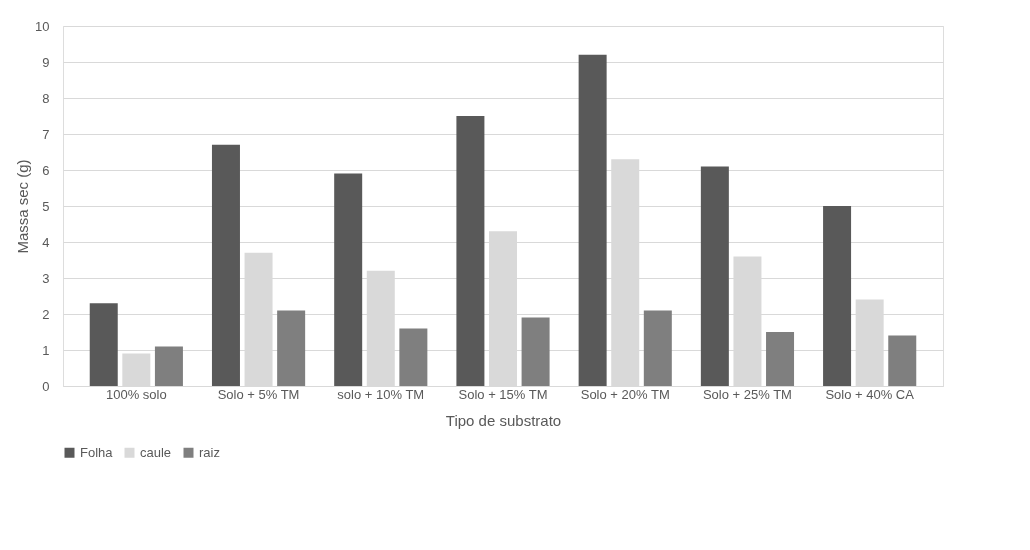 Image resolution: width=1030 pixels, height=550 pixels. What do you see at coordinates (97, 452) in the screenshot?
I see `legend-label: Folha` at bounding box center [97, 452].